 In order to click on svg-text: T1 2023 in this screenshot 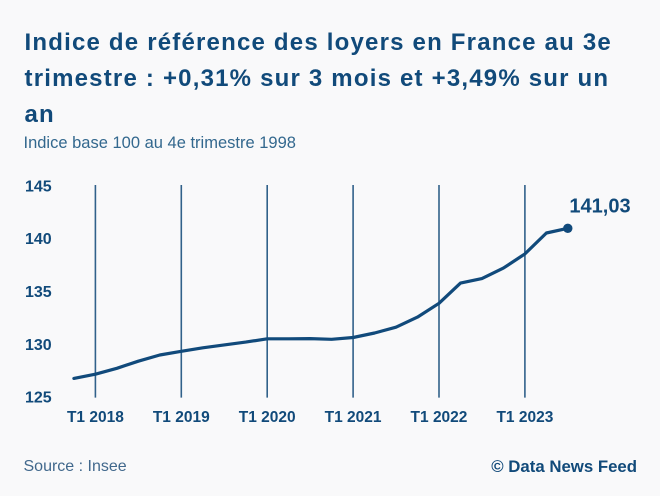, I will do `click(524, 417)`.